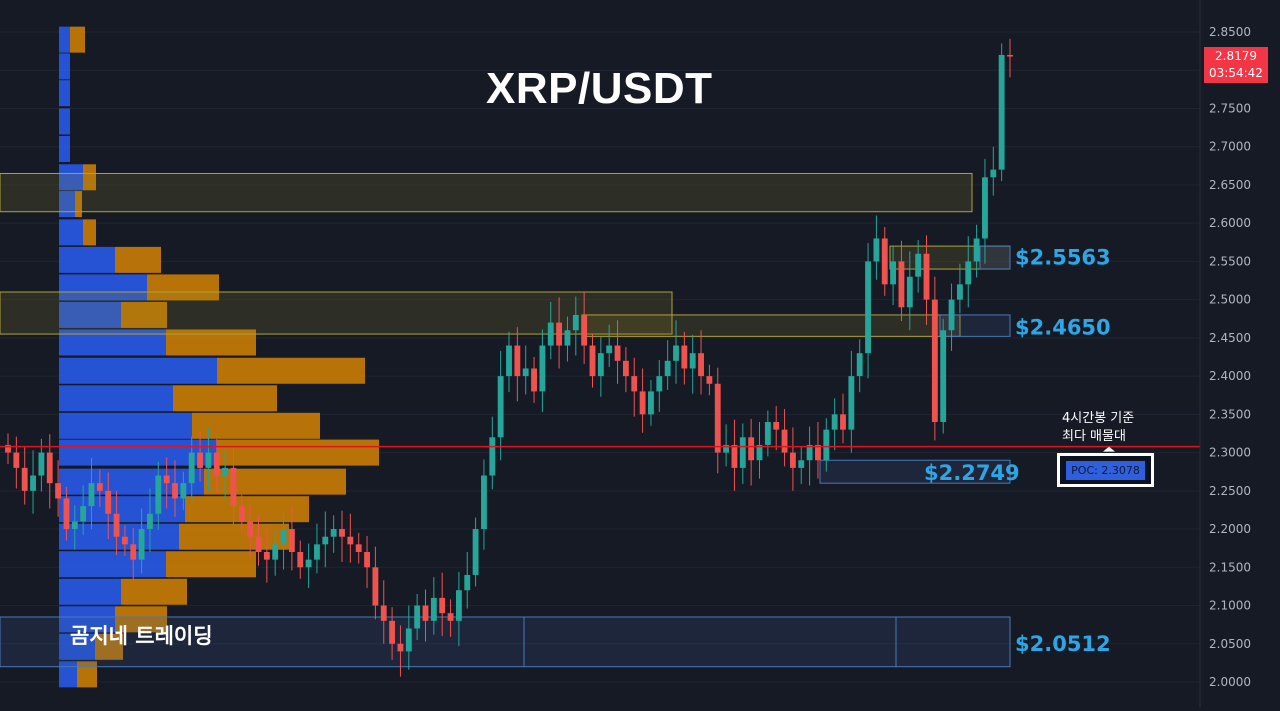 This screenshot has height=711, width=1280. Describe the element at coordinates (599, 88) in the screenshot. I see `chart-title: XRP/USDT` at that location.